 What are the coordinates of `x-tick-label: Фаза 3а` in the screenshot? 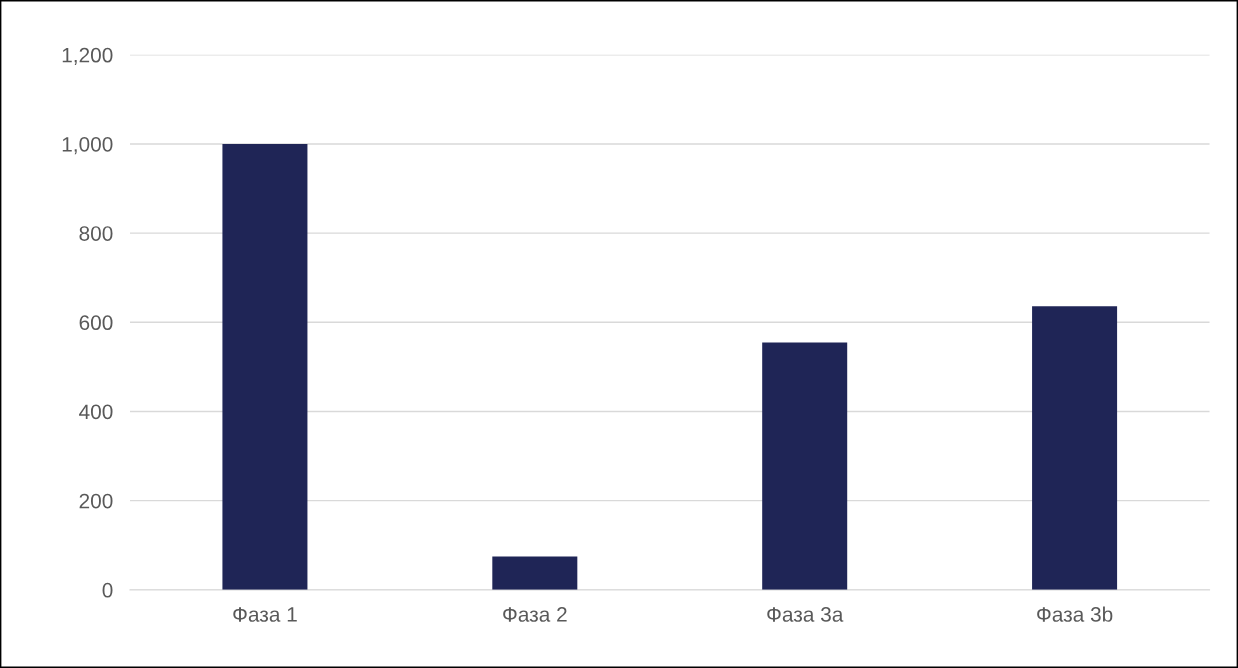 It's located at (805, 614).